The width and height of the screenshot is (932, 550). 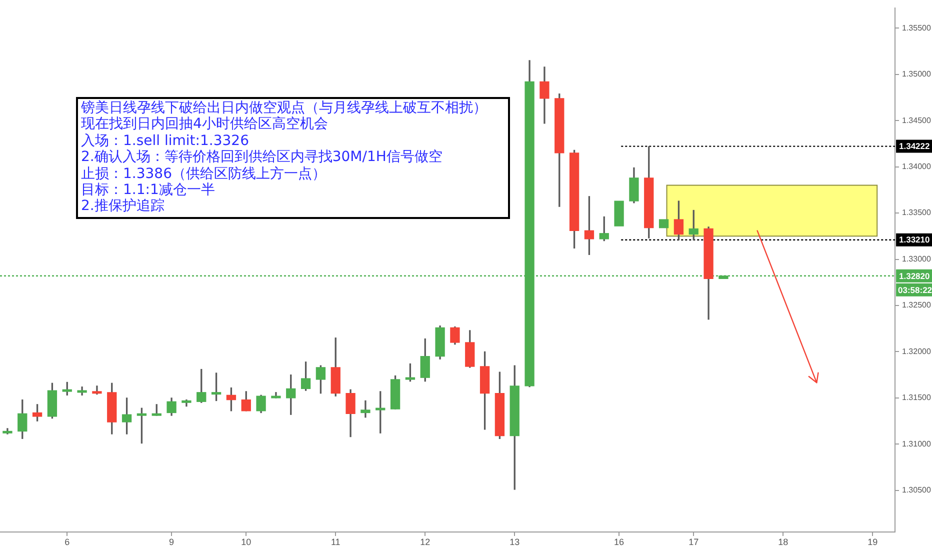 What do you see at coordinates (873, 541) in the screenshot?
I see `x-tick-label: 19` at bounding box center [873, 541].